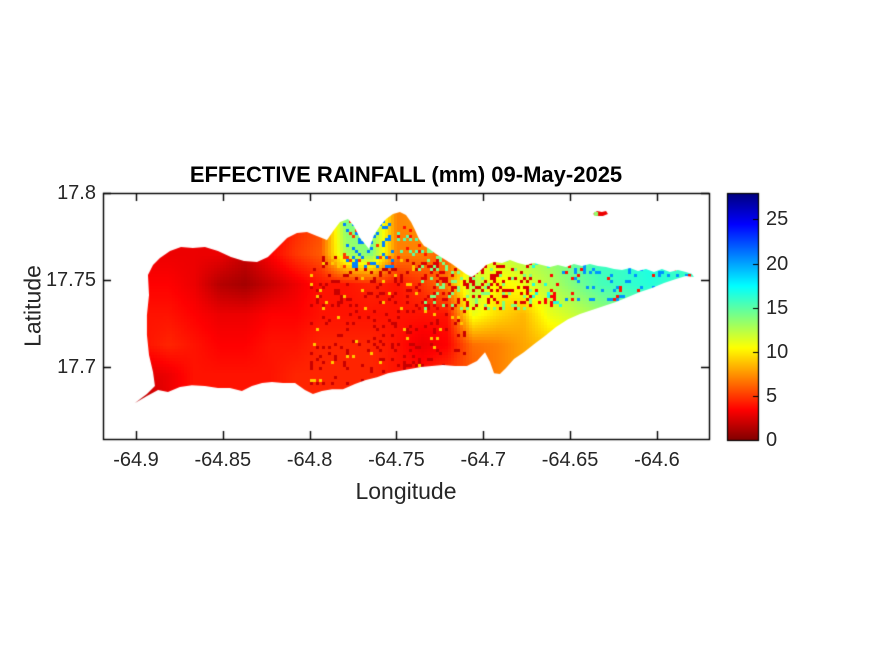 The image size is (875, 656). I want to click on x-axis-label: Longitude, so click(406, 491).